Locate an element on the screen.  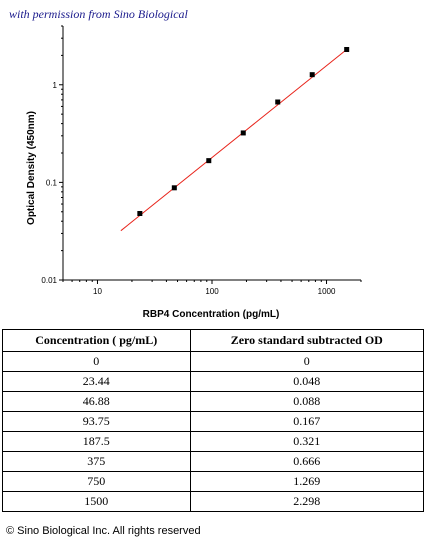
y-tick-label: 0.01 is located at coordinates (49, 280).